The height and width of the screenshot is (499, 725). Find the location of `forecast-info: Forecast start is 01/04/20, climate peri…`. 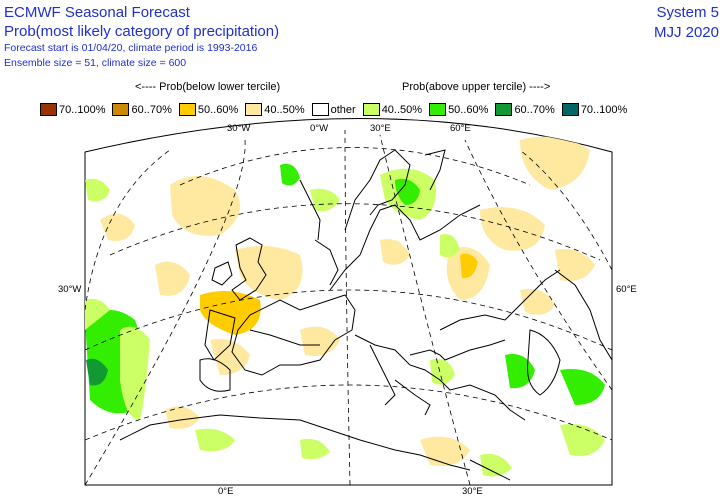

forecast-info: Forecast start is 01/04/20, climate peri… is located at coordinates (131, 48).